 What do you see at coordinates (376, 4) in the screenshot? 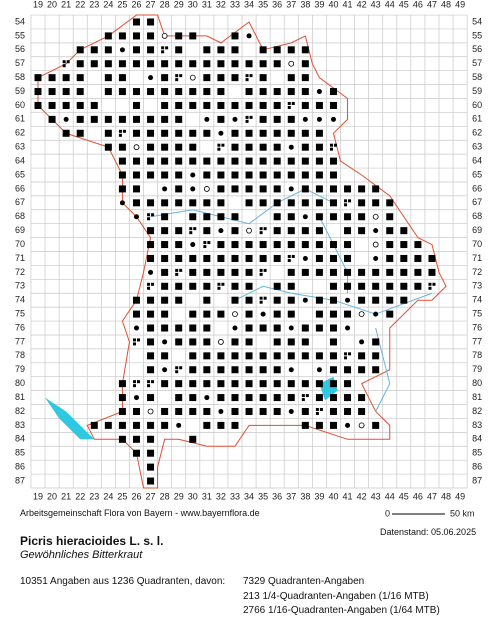
I see `column-label: 43` at bounding box center [376, 4].